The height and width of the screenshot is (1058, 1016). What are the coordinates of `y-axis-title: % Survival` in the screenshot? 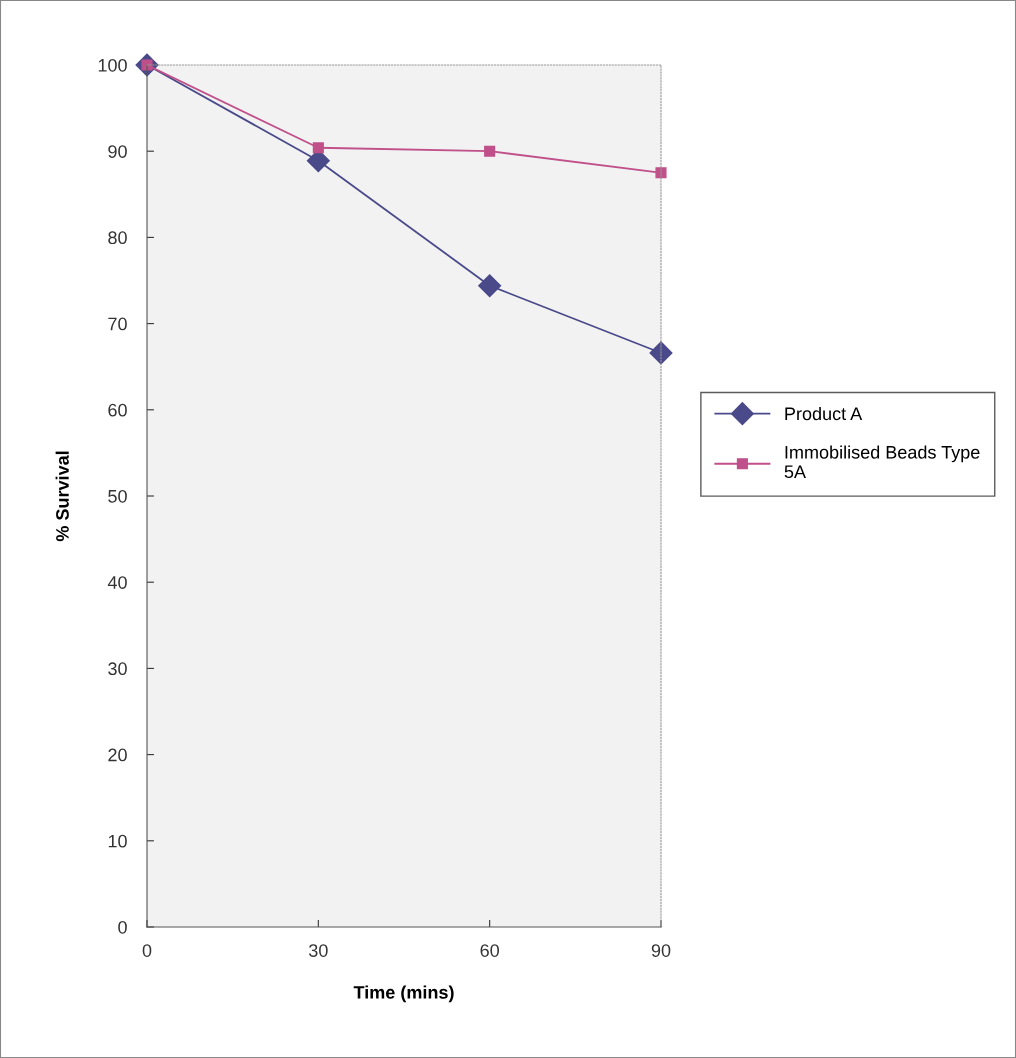 It's located at (62, 496).